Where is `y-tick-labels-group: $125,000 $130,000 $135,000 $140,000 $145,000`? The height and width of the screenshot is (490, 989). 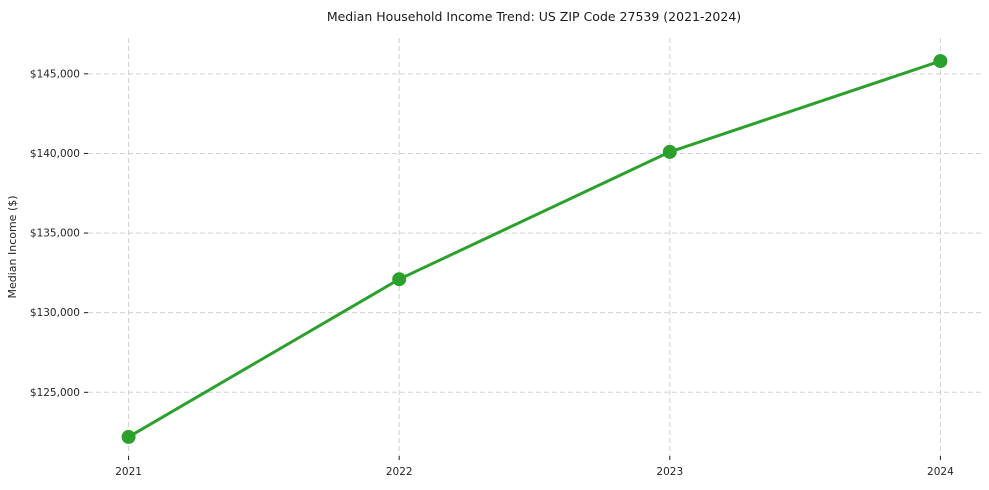 y-tick-labels-group: $125,000 $130,000 $135,000 $140,000 $145,000 is located at coordinates (55, 233).